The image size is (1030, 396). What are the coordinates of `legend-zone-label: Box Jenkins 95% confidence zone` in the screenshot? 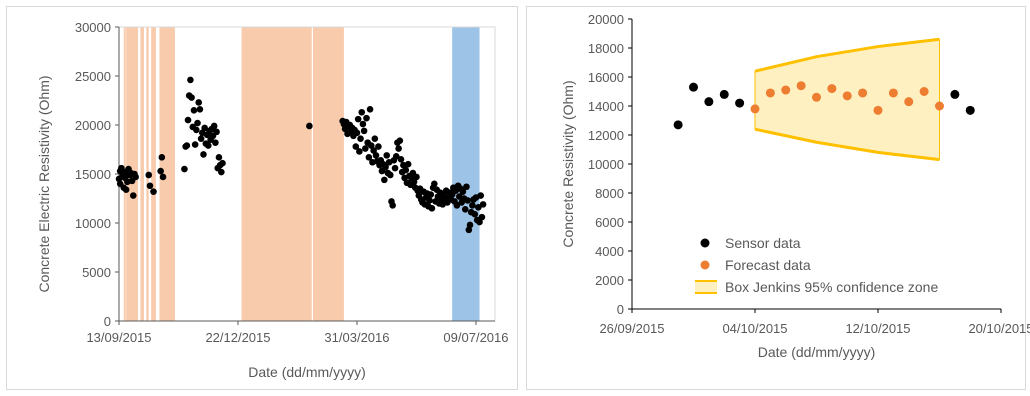 It's located at (831, 287).